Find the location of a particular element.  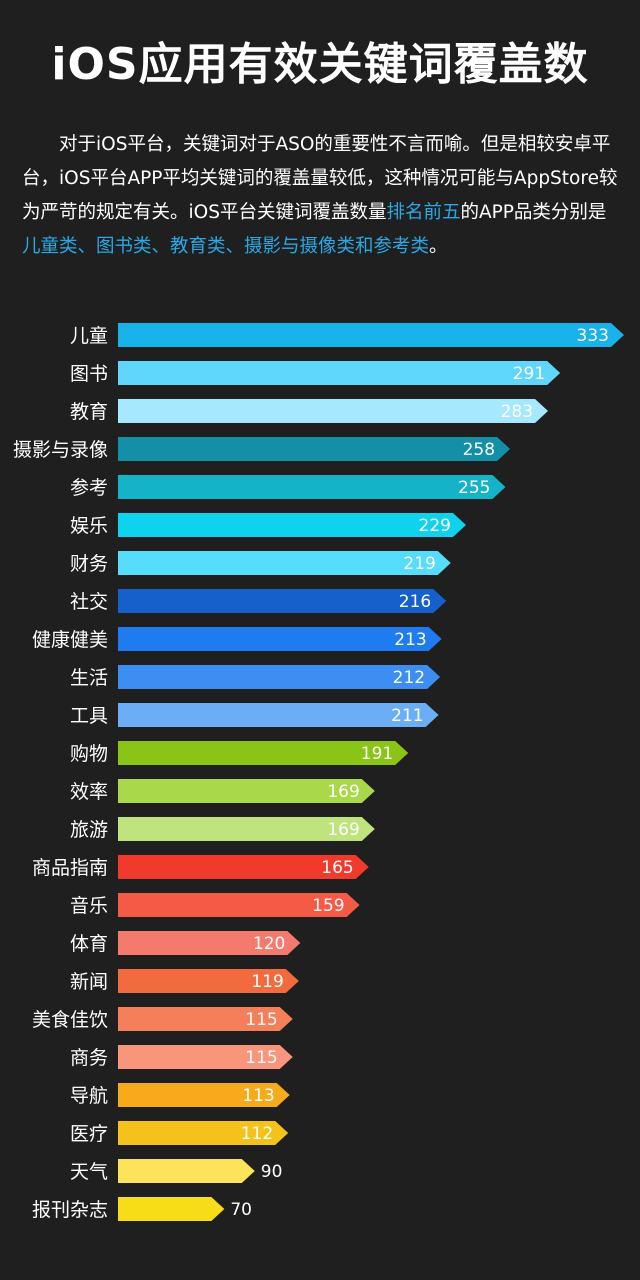

category-label: 社交 is located at coordinates (89, 602).